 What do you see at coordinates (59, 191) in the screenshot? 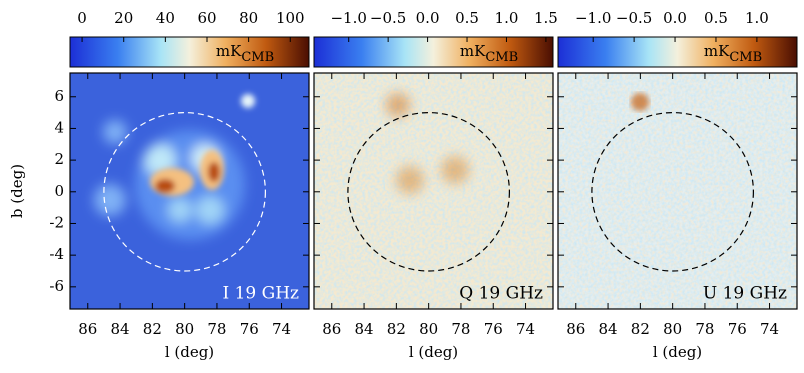
I see `y-tick-label: 0` at bounding box center [59, 191].